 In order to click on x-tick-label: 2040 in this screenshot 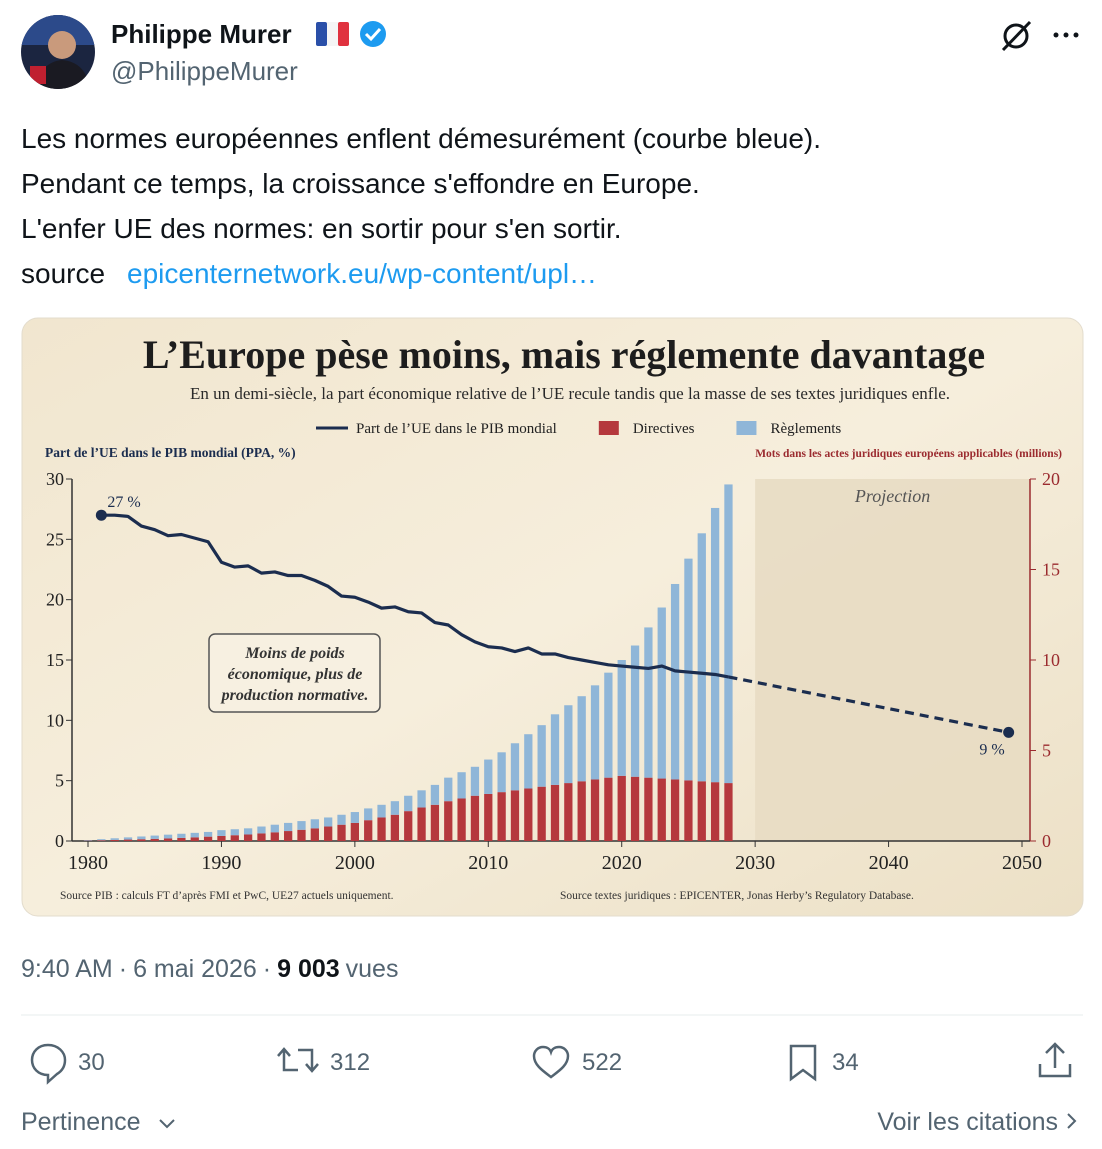, I will do `click(889, 863)`.